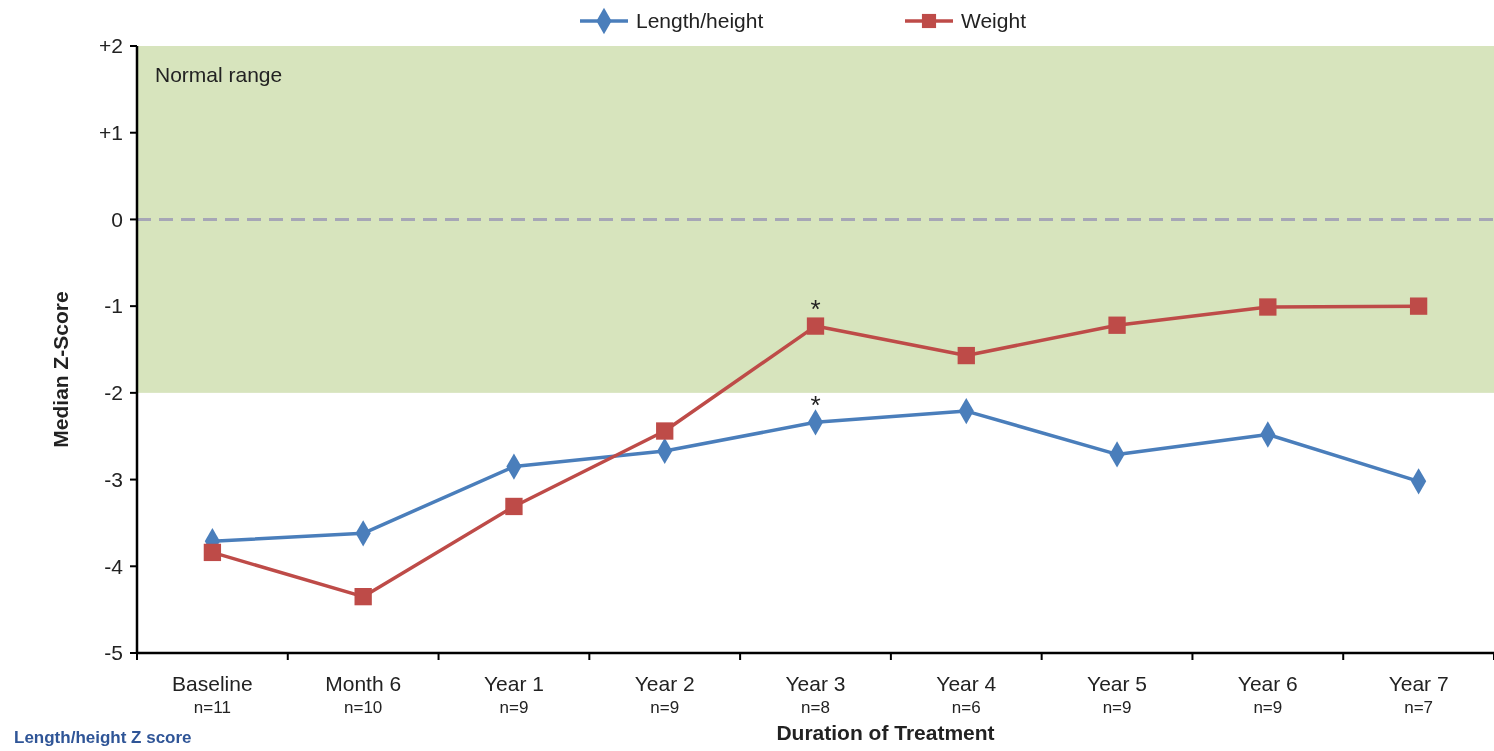 The height and width of the screenshot is (751, 1494). What do you see at coordinates (113, 653) in the screenshot?
I see `y-tick-label: -5` at bounding box center [113, 653].